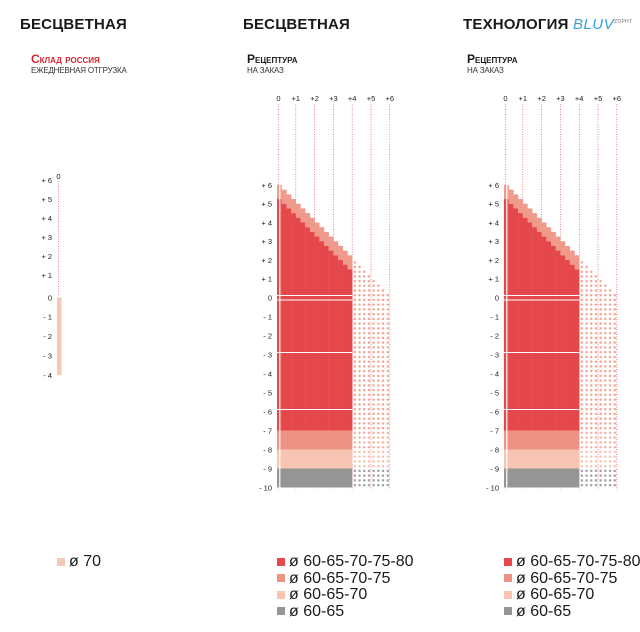 This screenshot has width=640, height=632. Describe the element at coordinates (563, 343) in the screenshot. I see `chart-3-zone-80-cell` at that location.